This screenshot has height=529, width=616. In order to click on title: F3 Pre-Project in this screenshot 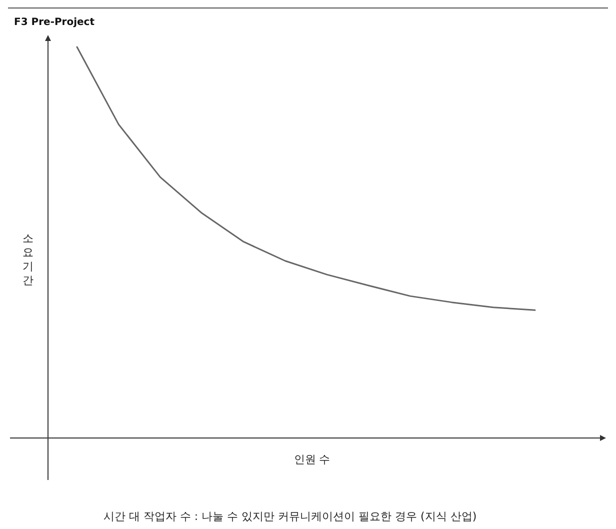, I will do `click(54, 22)`.